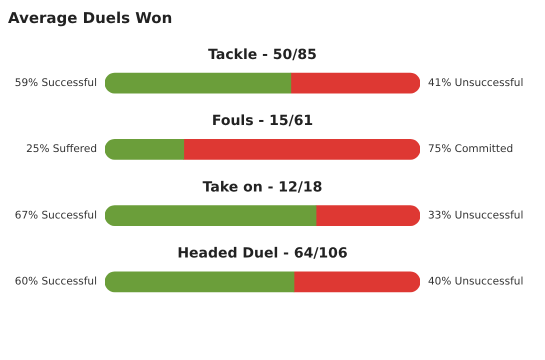 The image size is (545, 360). Describe the element at coordinates (471, 149) in the screenshot. I see `data-label: 75% Committed` at that location.